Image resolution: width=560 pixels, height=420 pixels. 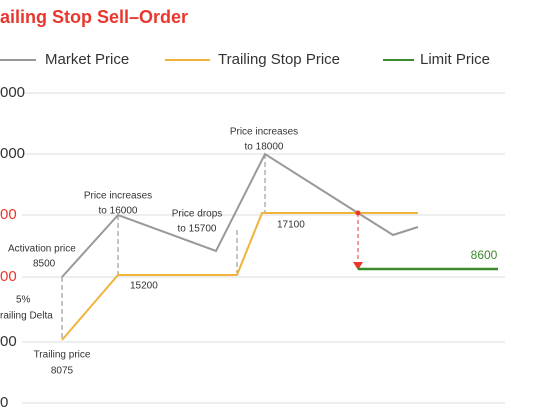 What do you see at coordinates (94, 17) in the screenshot?
I see `title: ailing Stop Sell–Order` at bounding box center [94, 17].